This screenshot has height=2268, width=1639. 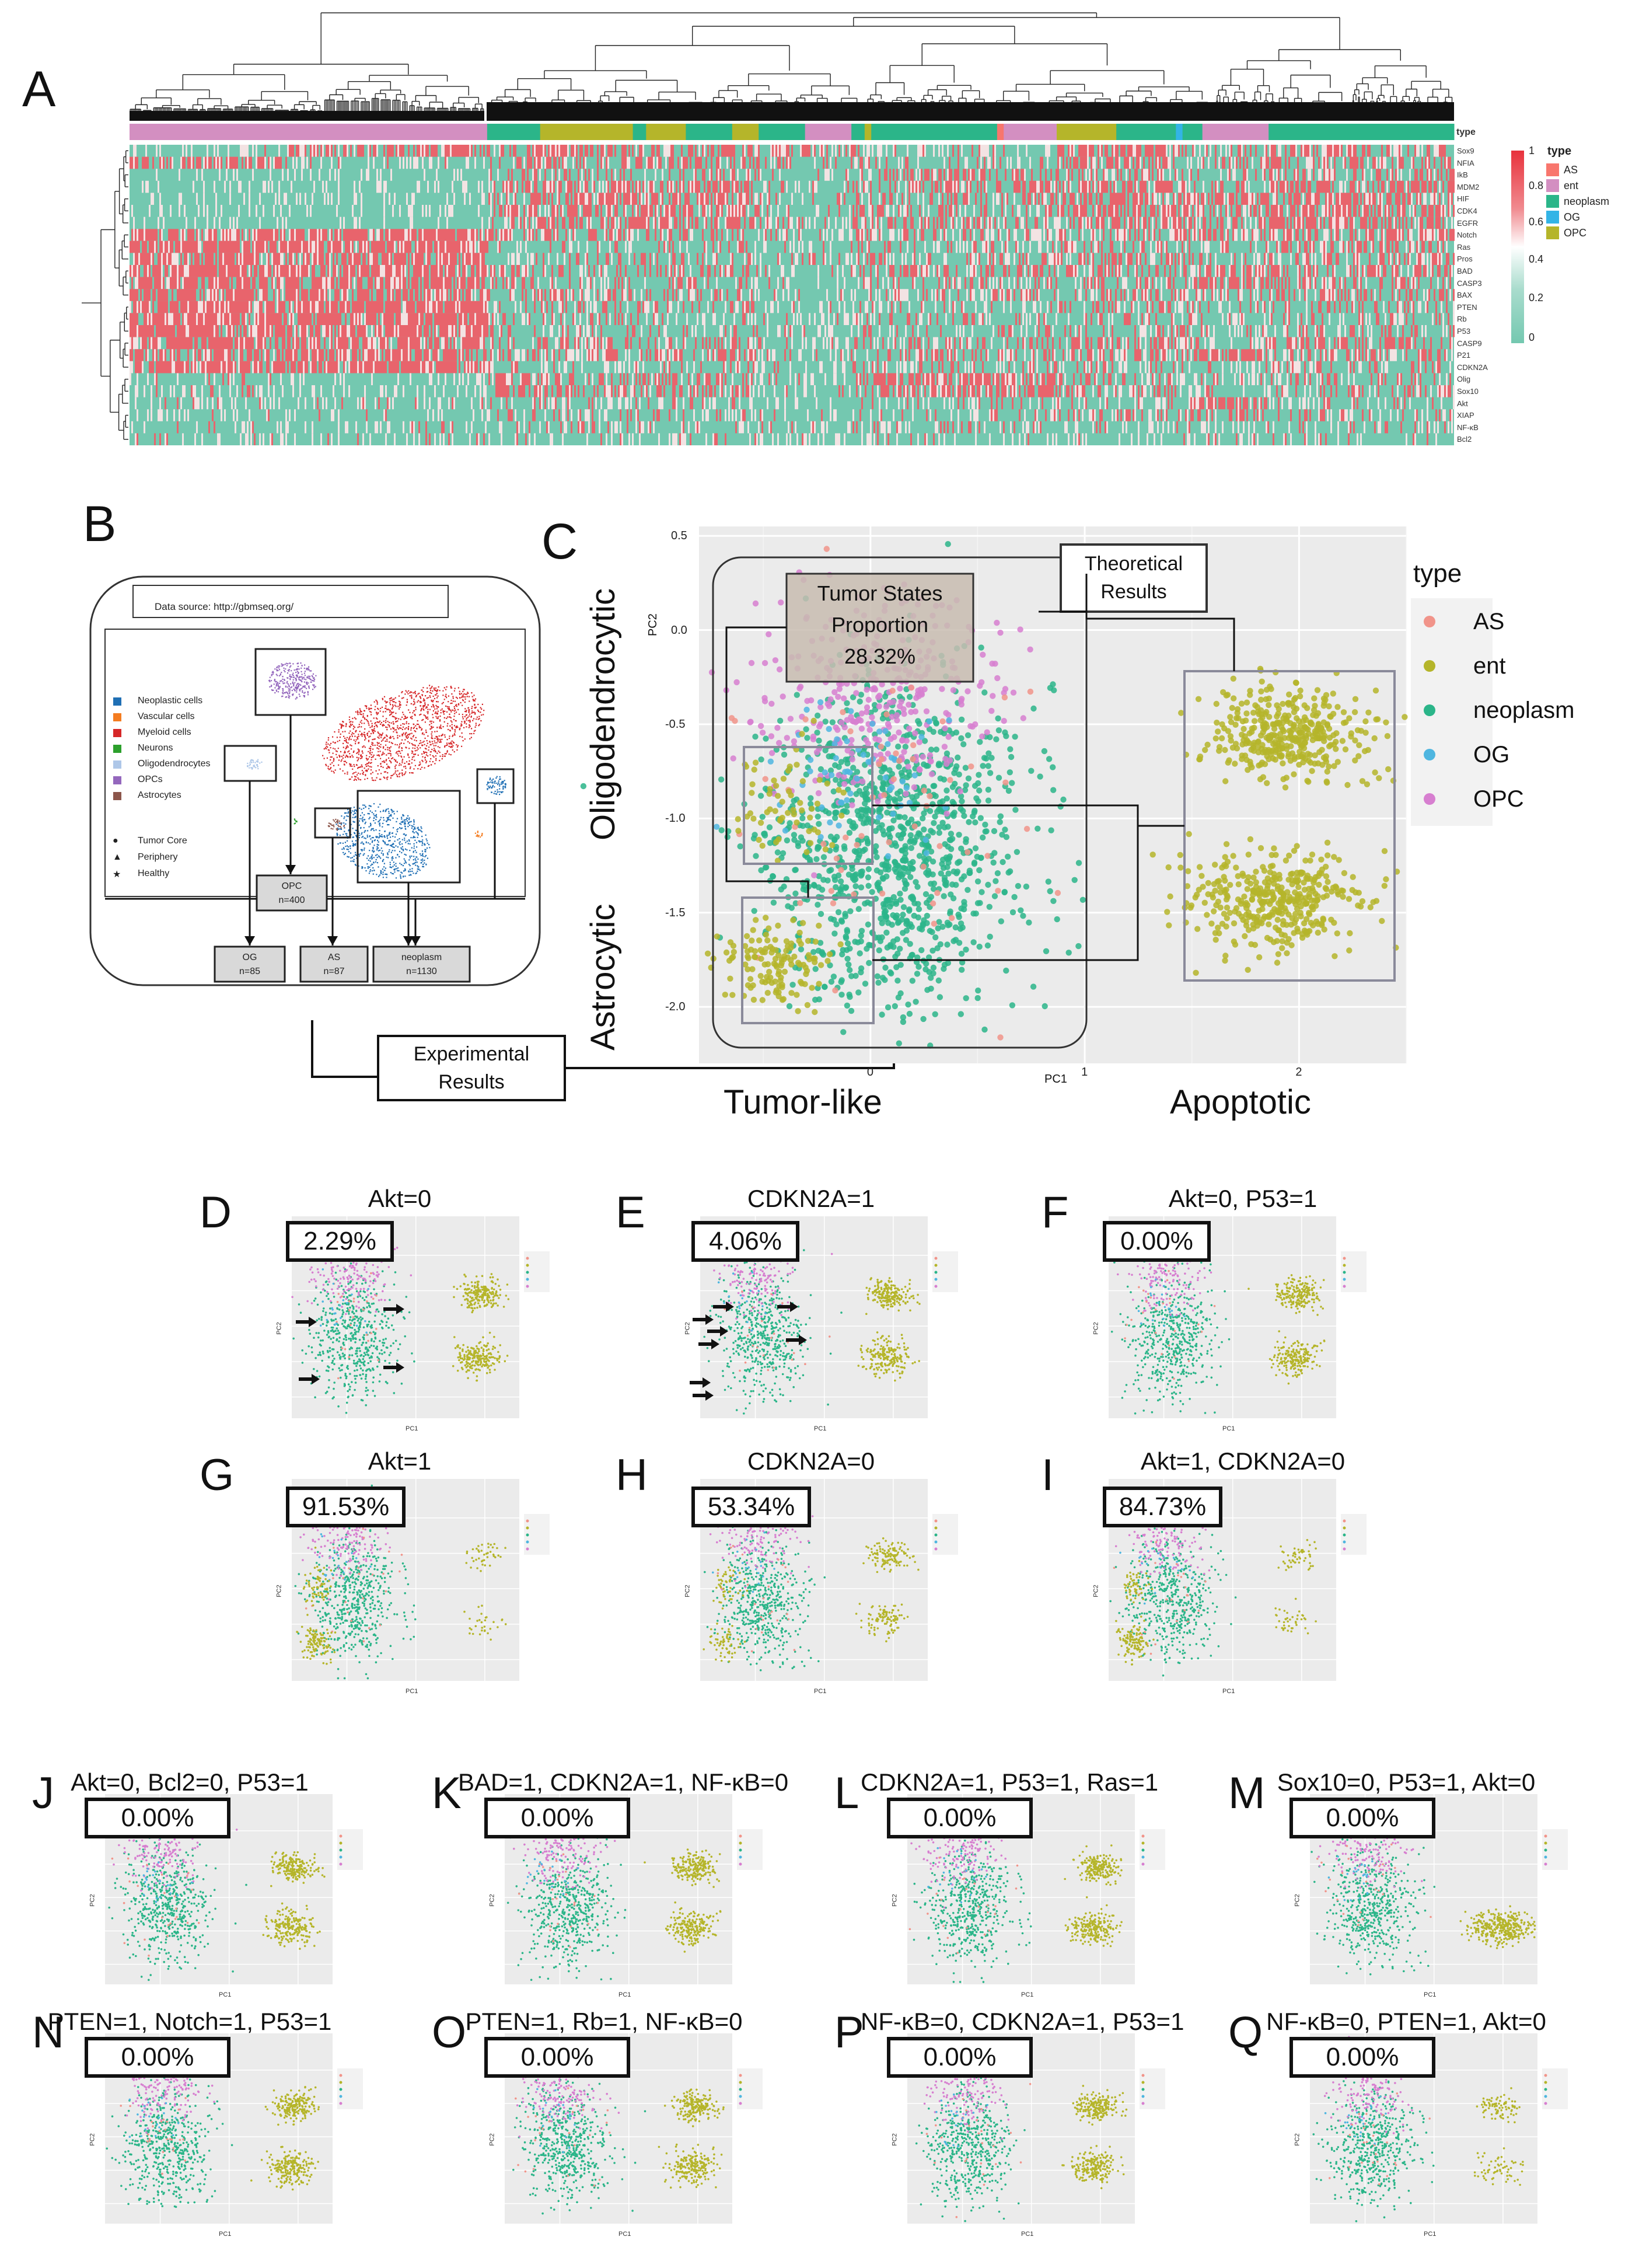 I want to click on tsne-cluster, so click(x=296, y=821).